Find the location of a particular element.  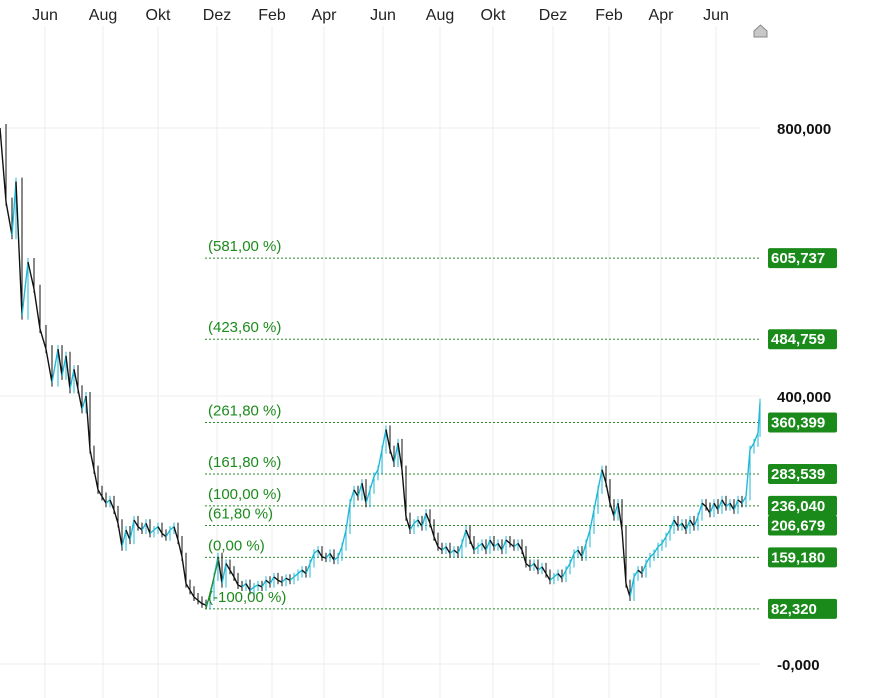

fib-level-value: 206,679 is located at coordinates (798, 526).